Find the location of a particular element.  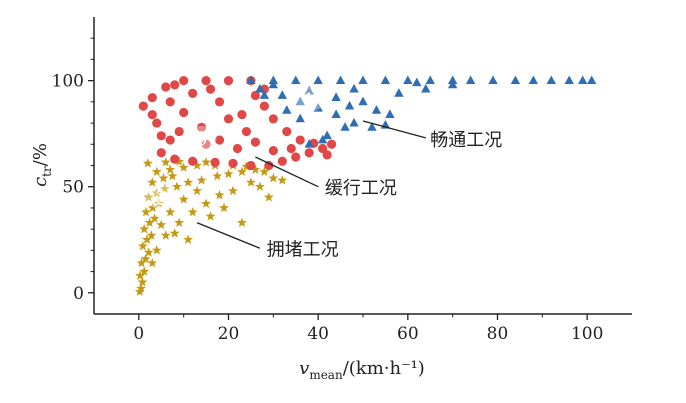

x-tick-label: 40 is located at coordinates (318, 334).